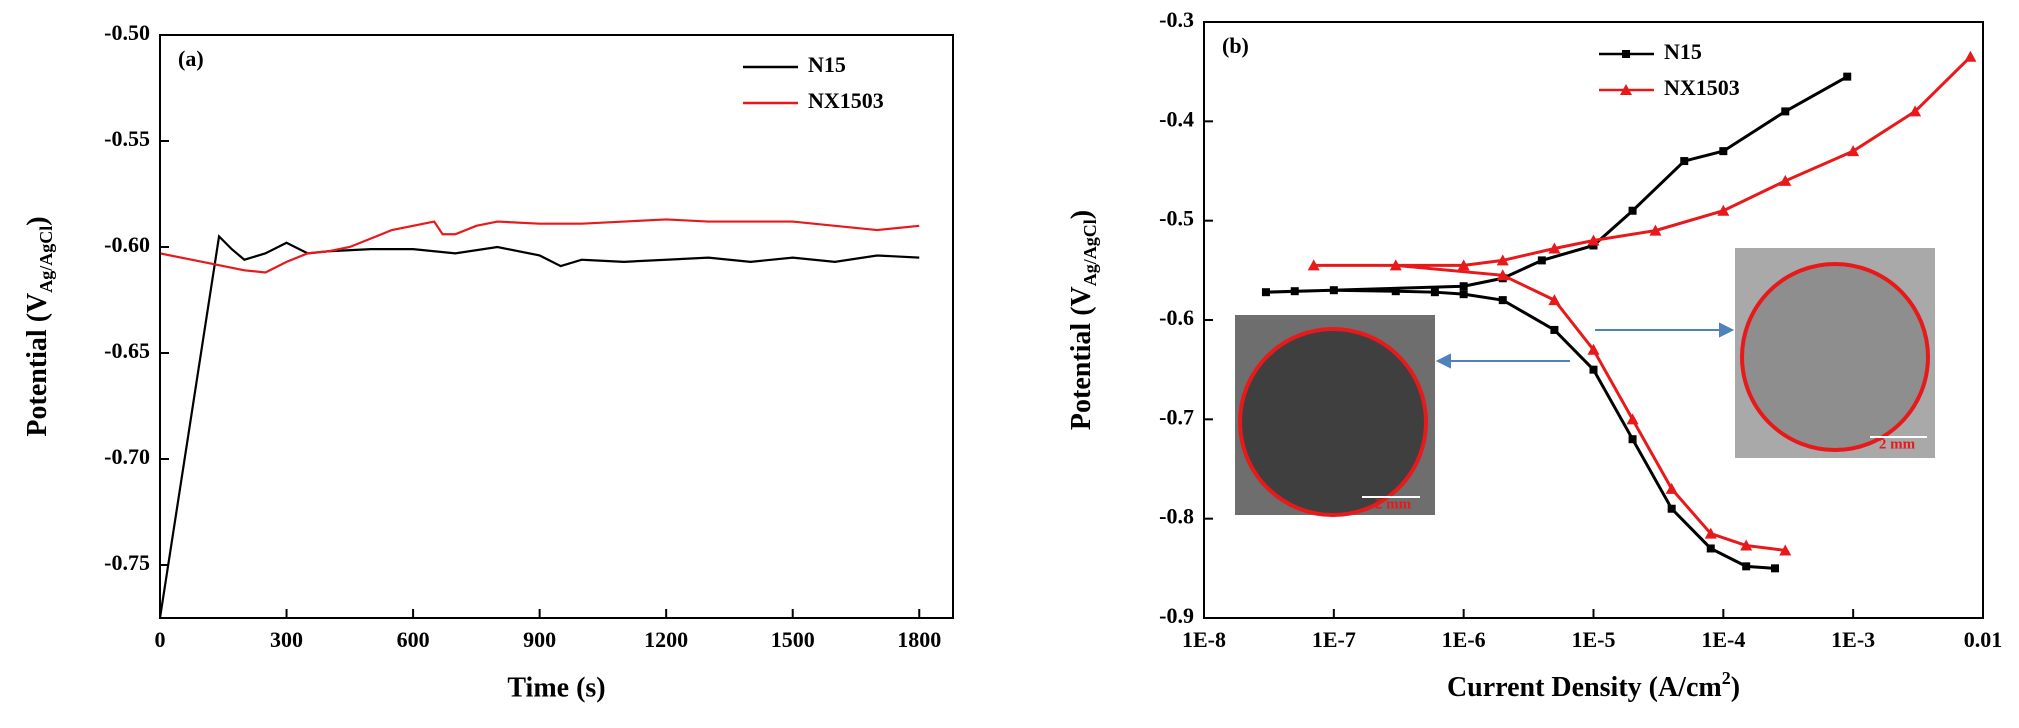  Describe the element at coordinates (127, 32) in the screenshot. I see `y-tick-label: -0.50` at that location.